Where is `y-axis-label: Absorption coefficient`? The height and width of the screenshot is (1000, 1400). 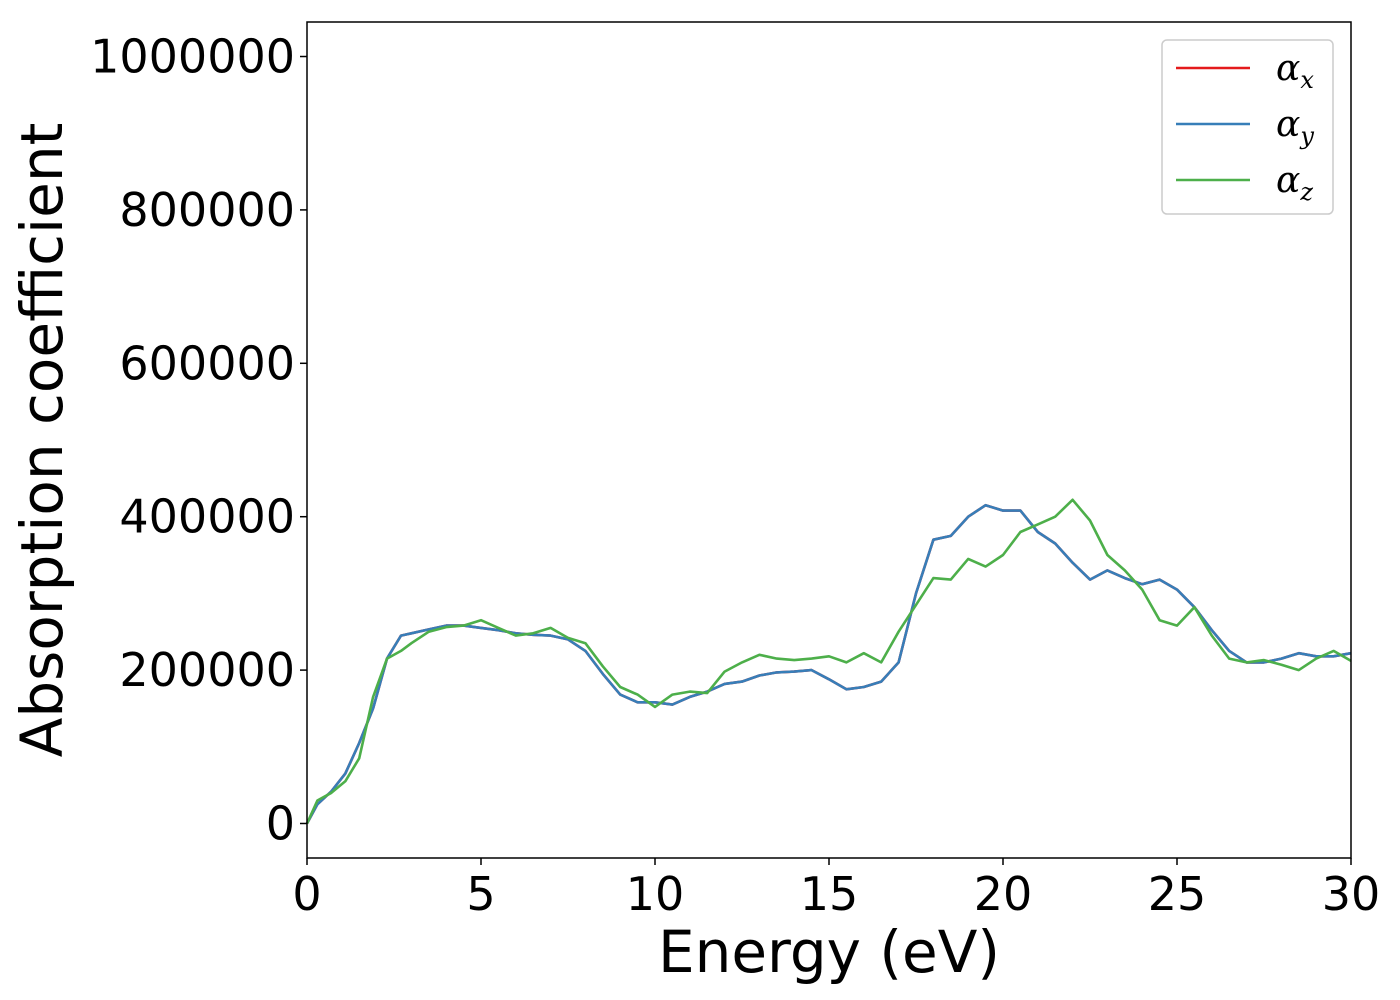
y-axis-label: Absorption coefficient is located at coordinates (42, 440).